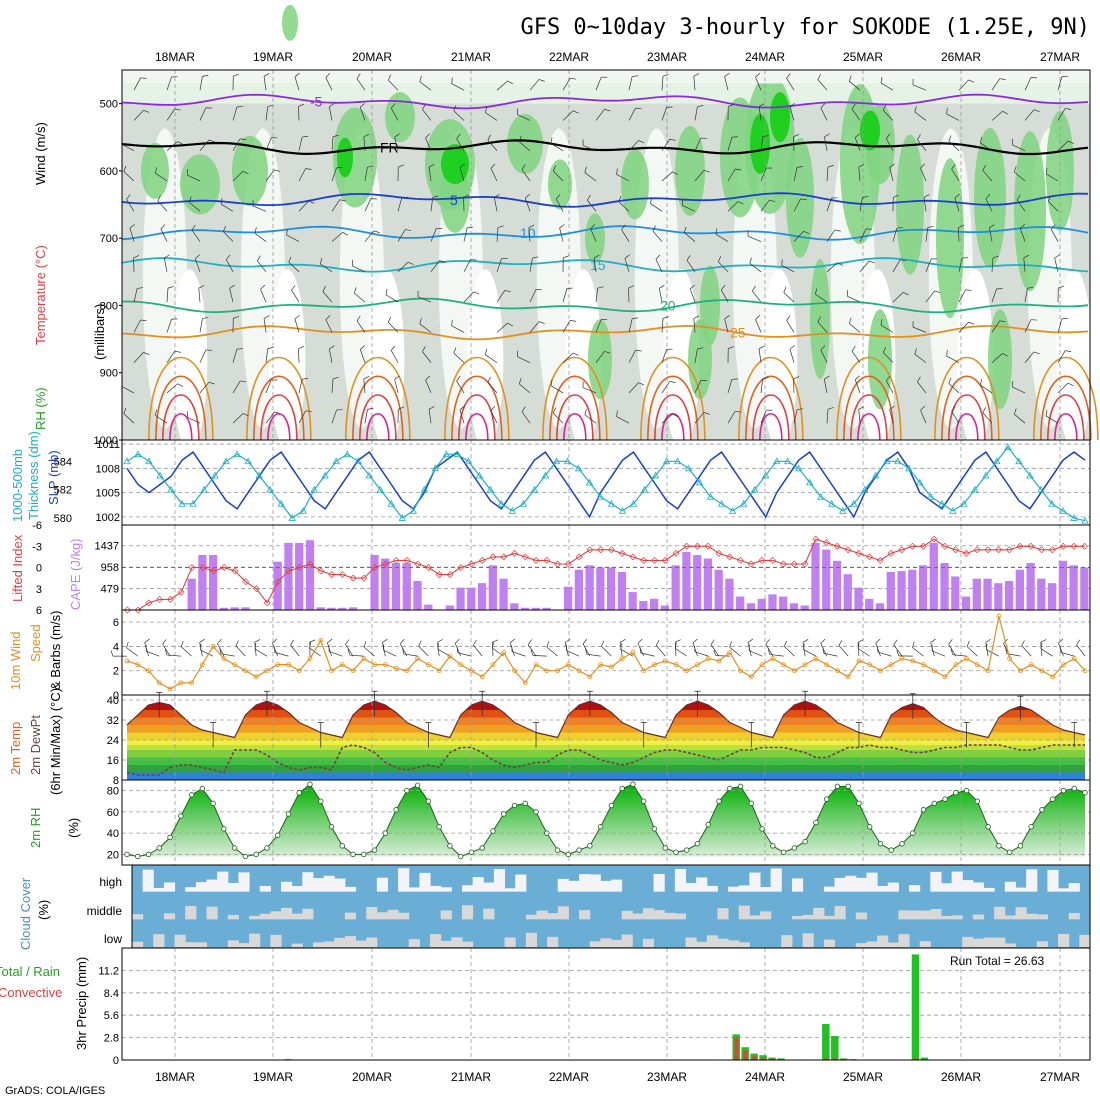 This screenshot has height=1100, width=1100. I want to click on tick-label: 20, so click(113, 855).